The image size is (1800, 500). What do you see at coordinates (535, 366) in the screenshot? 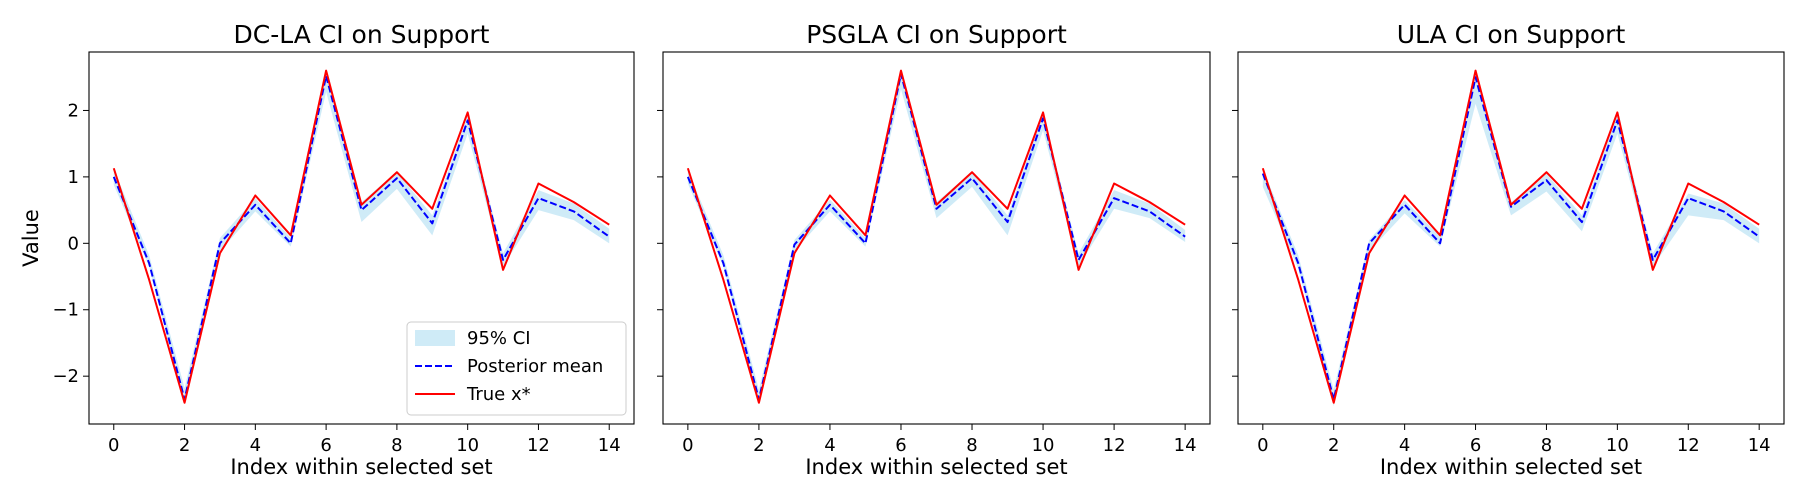
I see `legend-label: Posterior mean` at bounding box center [535, 366].